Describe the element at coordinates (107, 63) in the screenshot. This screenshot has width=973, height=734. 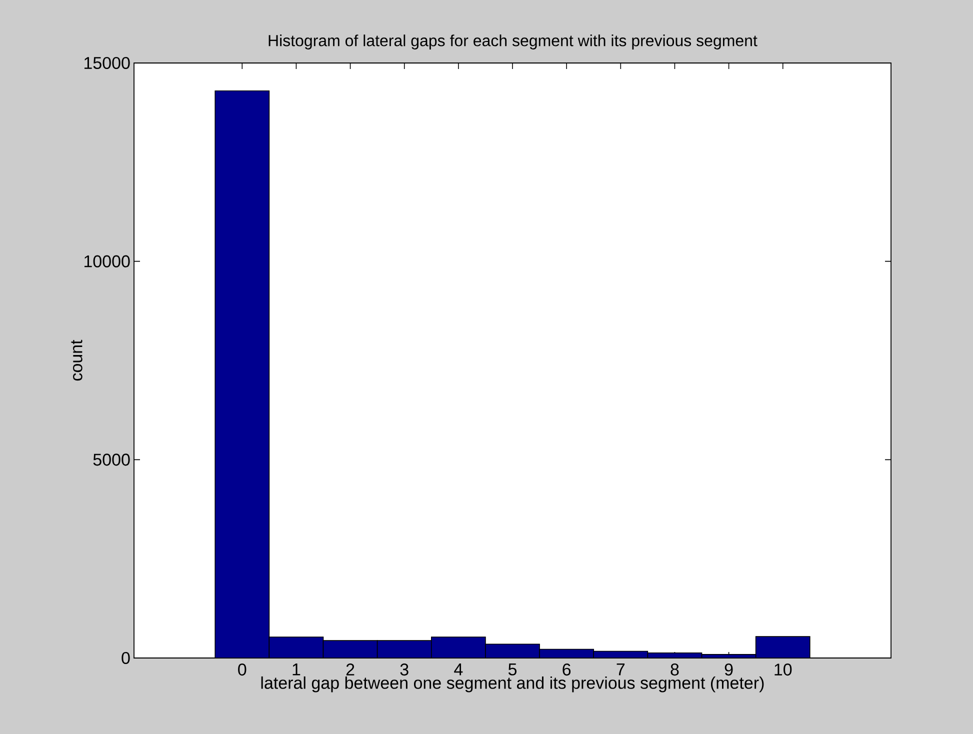
I see `y-tick-label: 15000` at that location.